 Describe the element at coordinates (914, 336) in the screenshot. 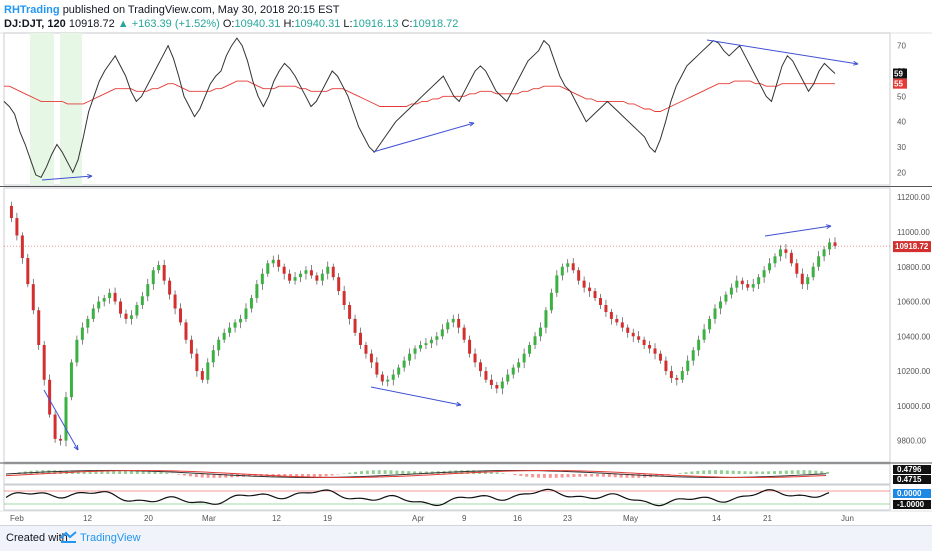

I see `price-tick-label: 10400.00` at that location.